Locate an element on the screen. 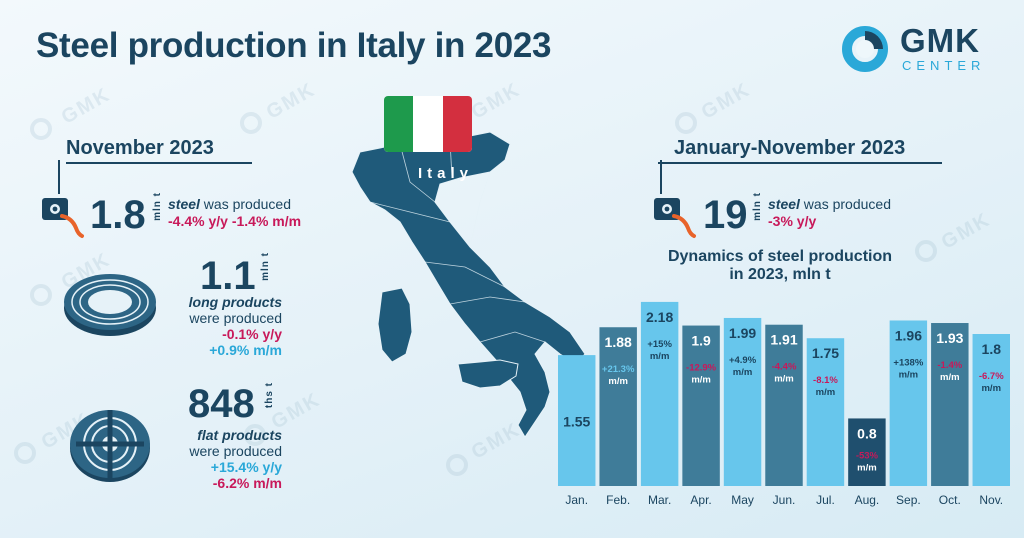 The image size is (1024, 538). nov-flat-mm: -6.2% m/m is located at coordinates (247, 483).